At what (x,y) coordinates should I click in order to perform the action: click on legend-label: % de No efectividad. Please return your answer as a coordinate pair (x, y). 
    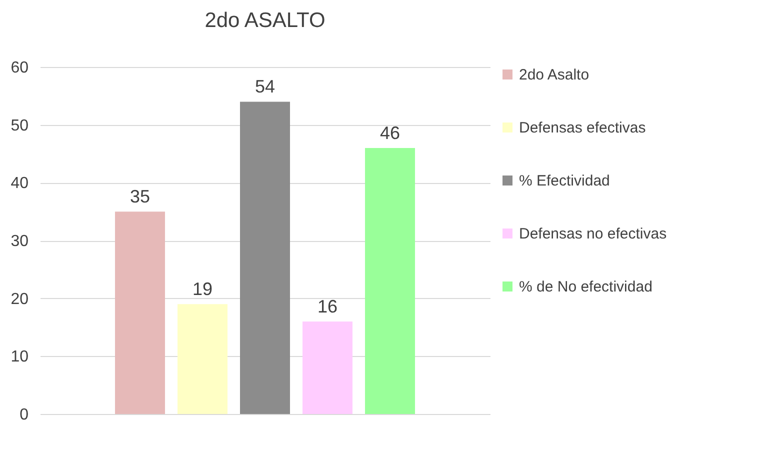
    Looking at the image, I should click on (585, 287).